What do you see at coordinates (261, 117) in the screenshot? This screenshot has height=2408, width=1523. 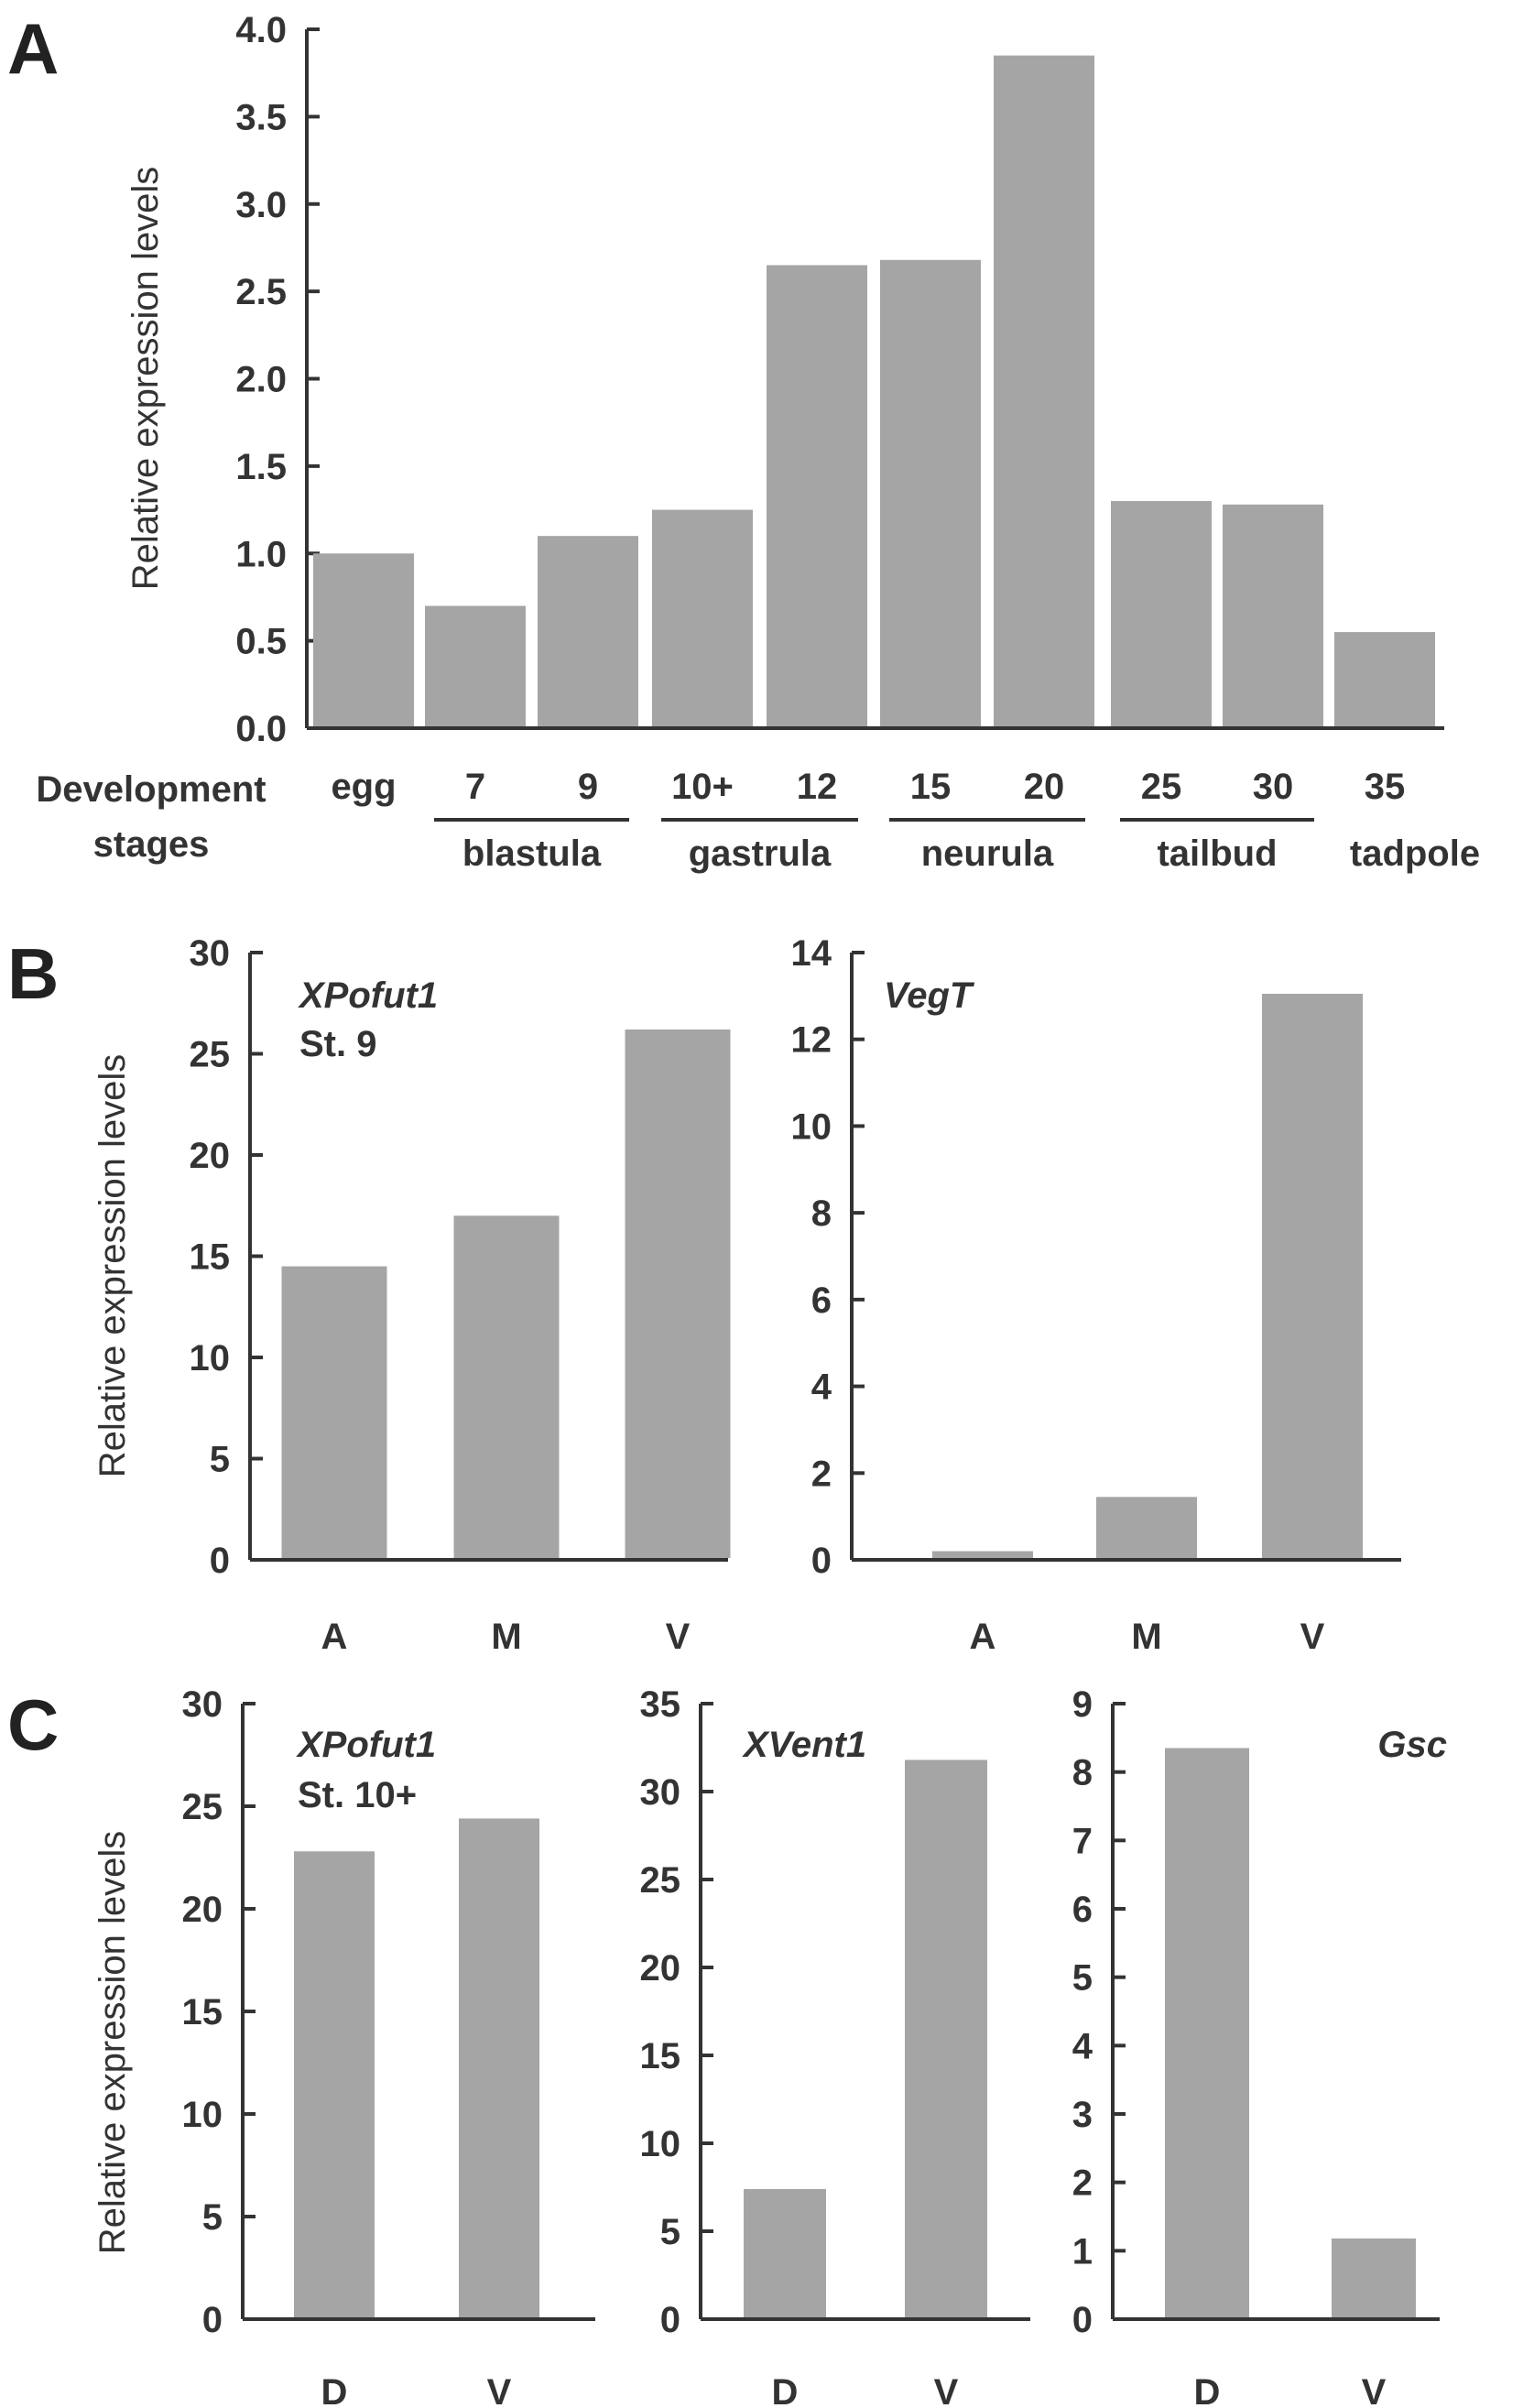 I see `y-tick-label: 3.5` at bounding box center [261, 117].